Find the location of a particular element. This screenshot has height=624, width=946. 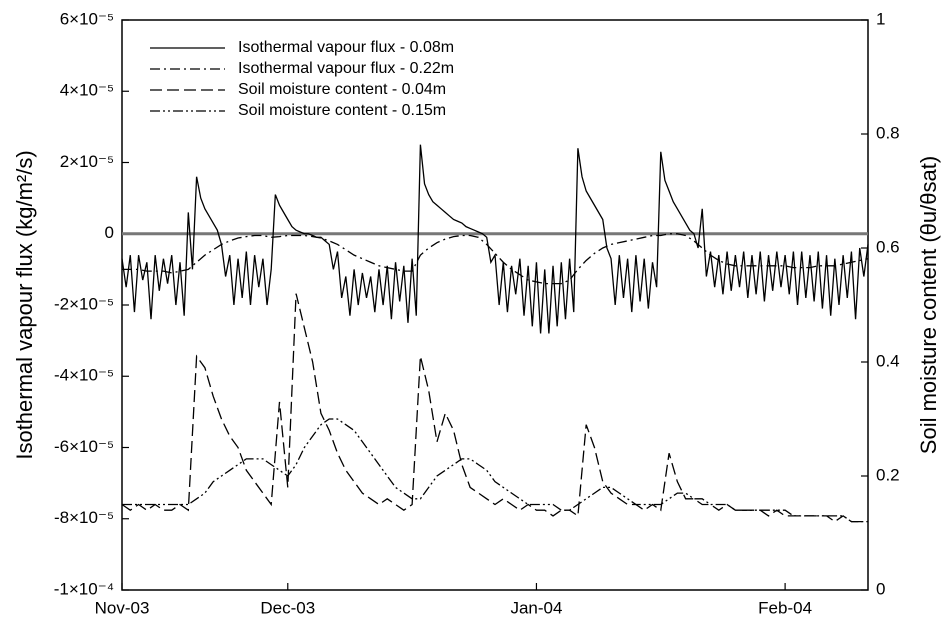

y-axis-label: Isothermal vapour flux (kg/m²/s) is located at coordinates (24, 304).